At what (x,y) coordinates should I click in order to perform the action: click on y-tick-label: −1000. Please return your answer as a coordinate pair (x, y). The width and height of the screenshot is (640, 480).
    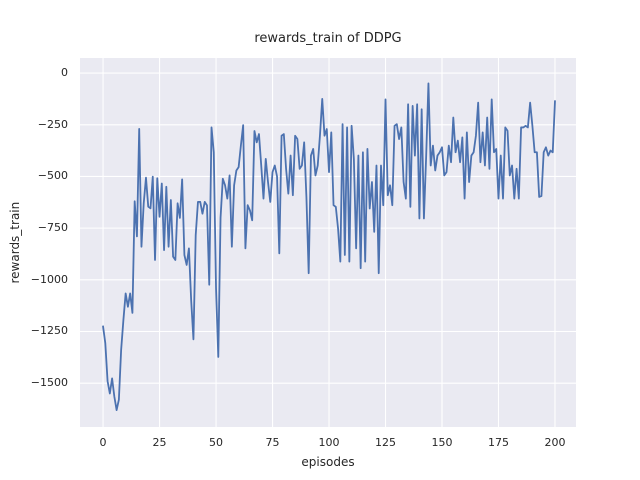
    Looking at the image, I should click on (49, 279).